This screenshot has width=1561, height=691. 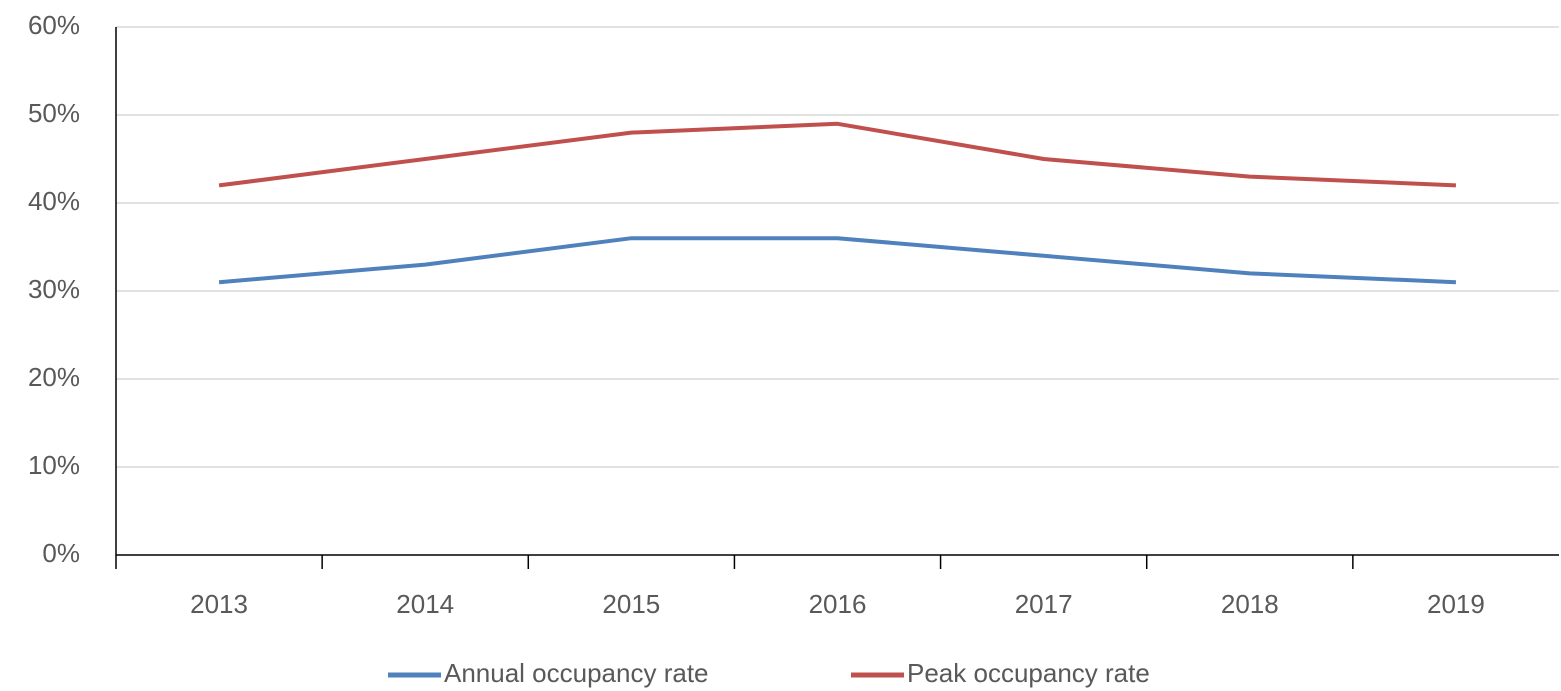 What do you see at coordinates (425, 604) in the screenshot?
I see `x-tick-label: 2014` at bounding box center [425, 604].